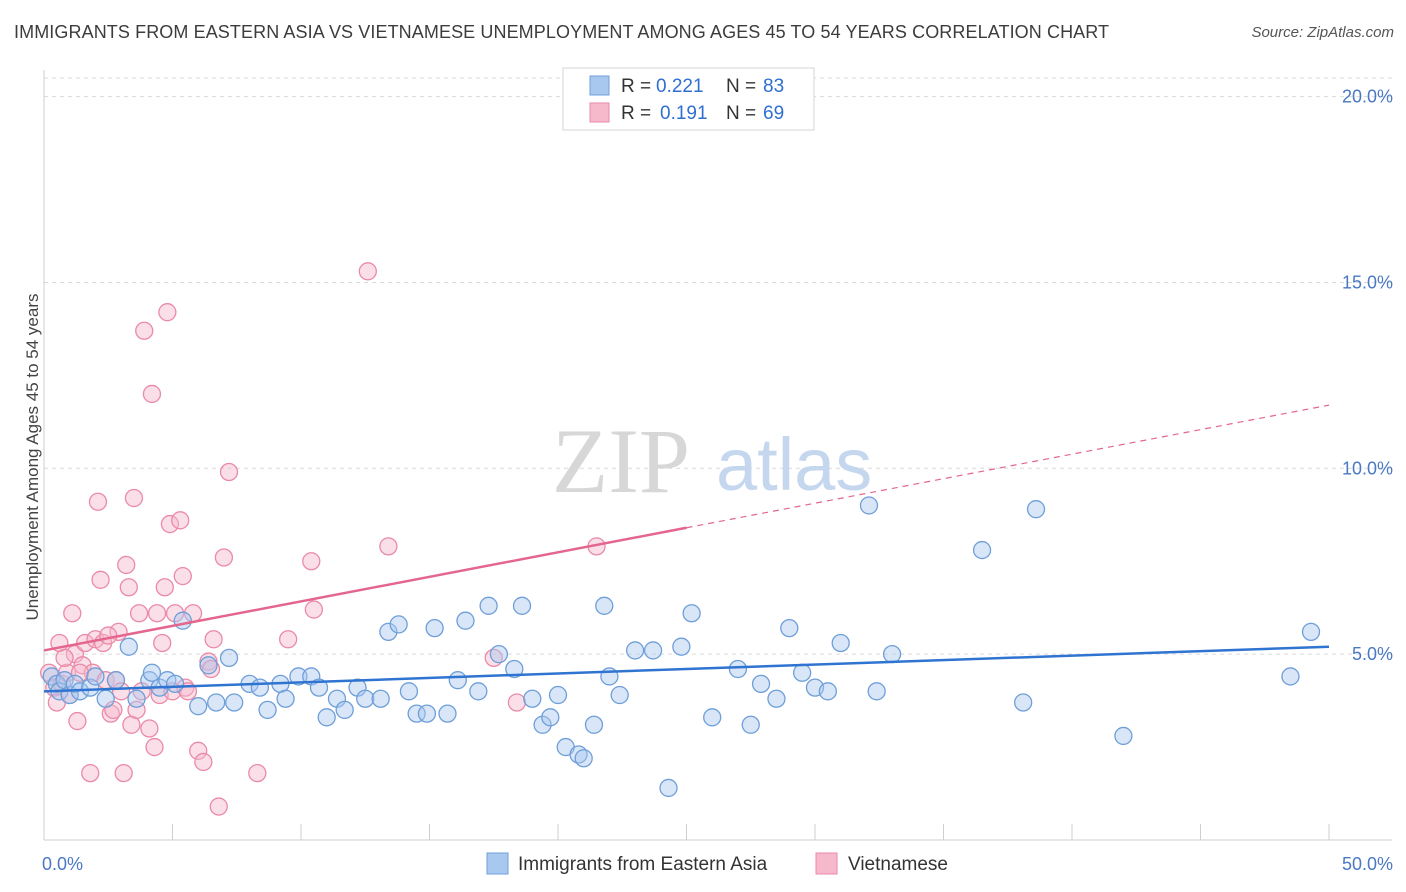 This screenshot has height=892, width=1406. What do you see at coordinates (365, 589) in the screenshot?
I see `vietnamese-trend-line` at bounding box center [365, 589].